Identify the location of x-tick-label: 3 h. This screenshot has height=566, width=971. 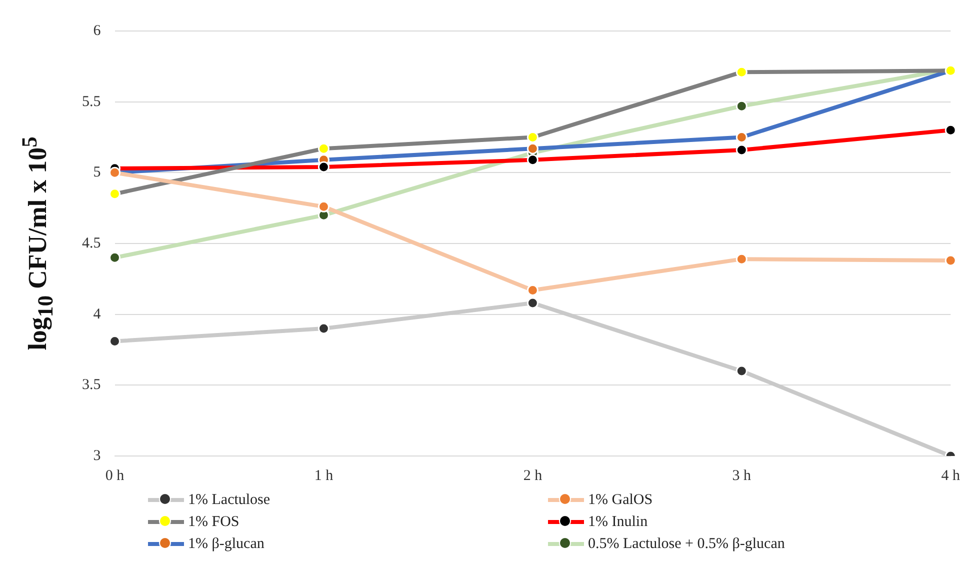
(742, 476).